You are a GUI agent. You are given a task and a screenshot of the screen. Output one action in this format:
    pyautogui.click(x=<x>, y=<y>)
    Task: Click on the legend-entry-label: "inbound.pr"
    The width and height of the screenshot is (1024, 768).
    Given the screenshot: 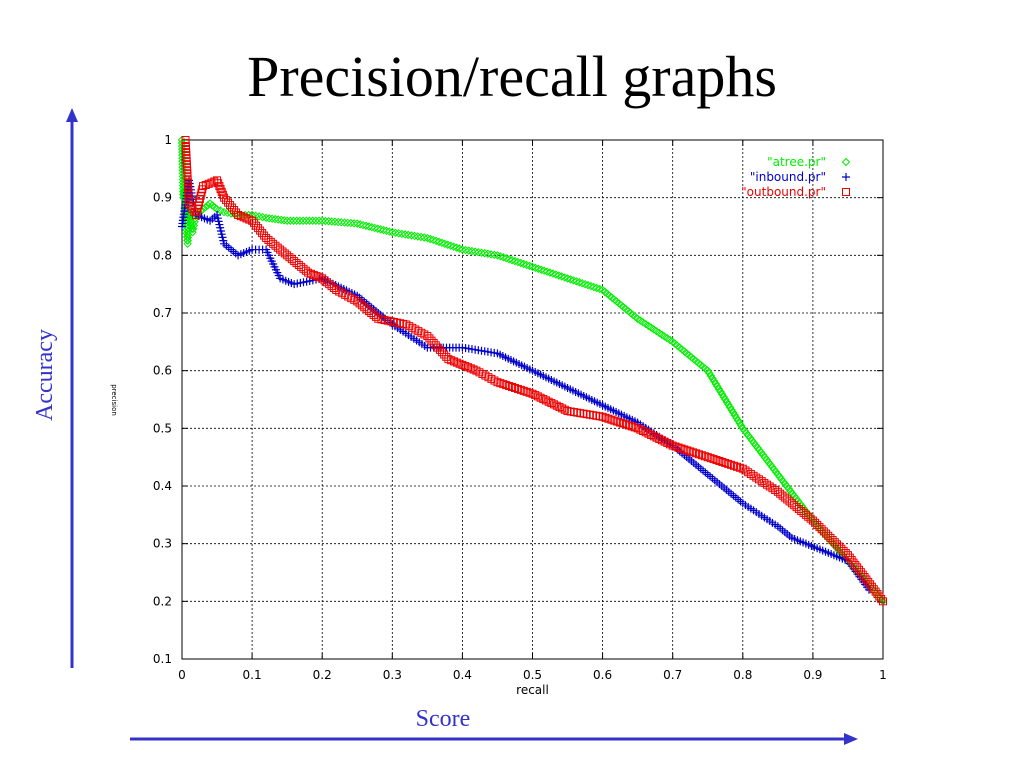 What is the action you would take?
    pyautogui.click(x=788, y=177)
    